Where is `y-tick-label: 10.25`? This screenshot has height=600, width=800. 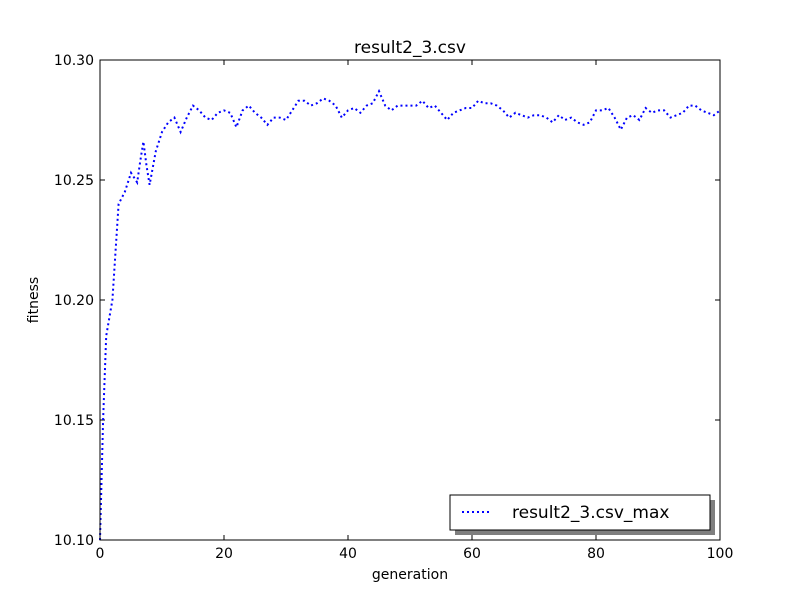
y-tick-label: 10.25 is located at coordinates (74, 181).